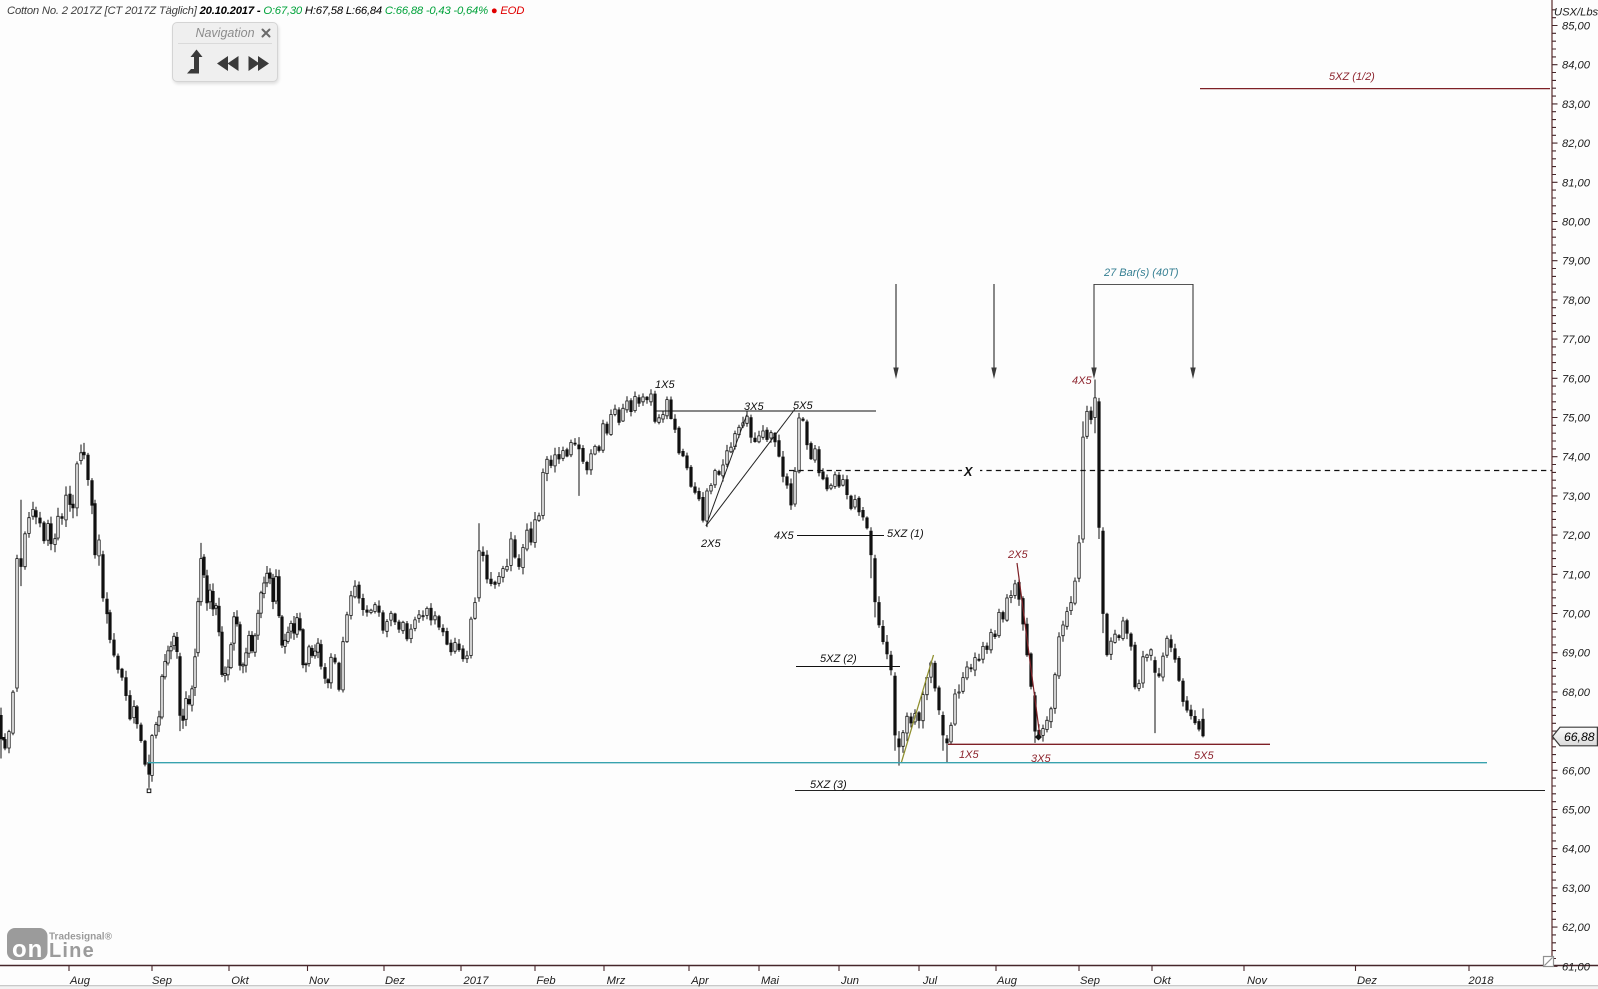  Describe the element at coordinates (838, 659) in the screenshot. I see `svg-text: 5XZ (2)` at that location.